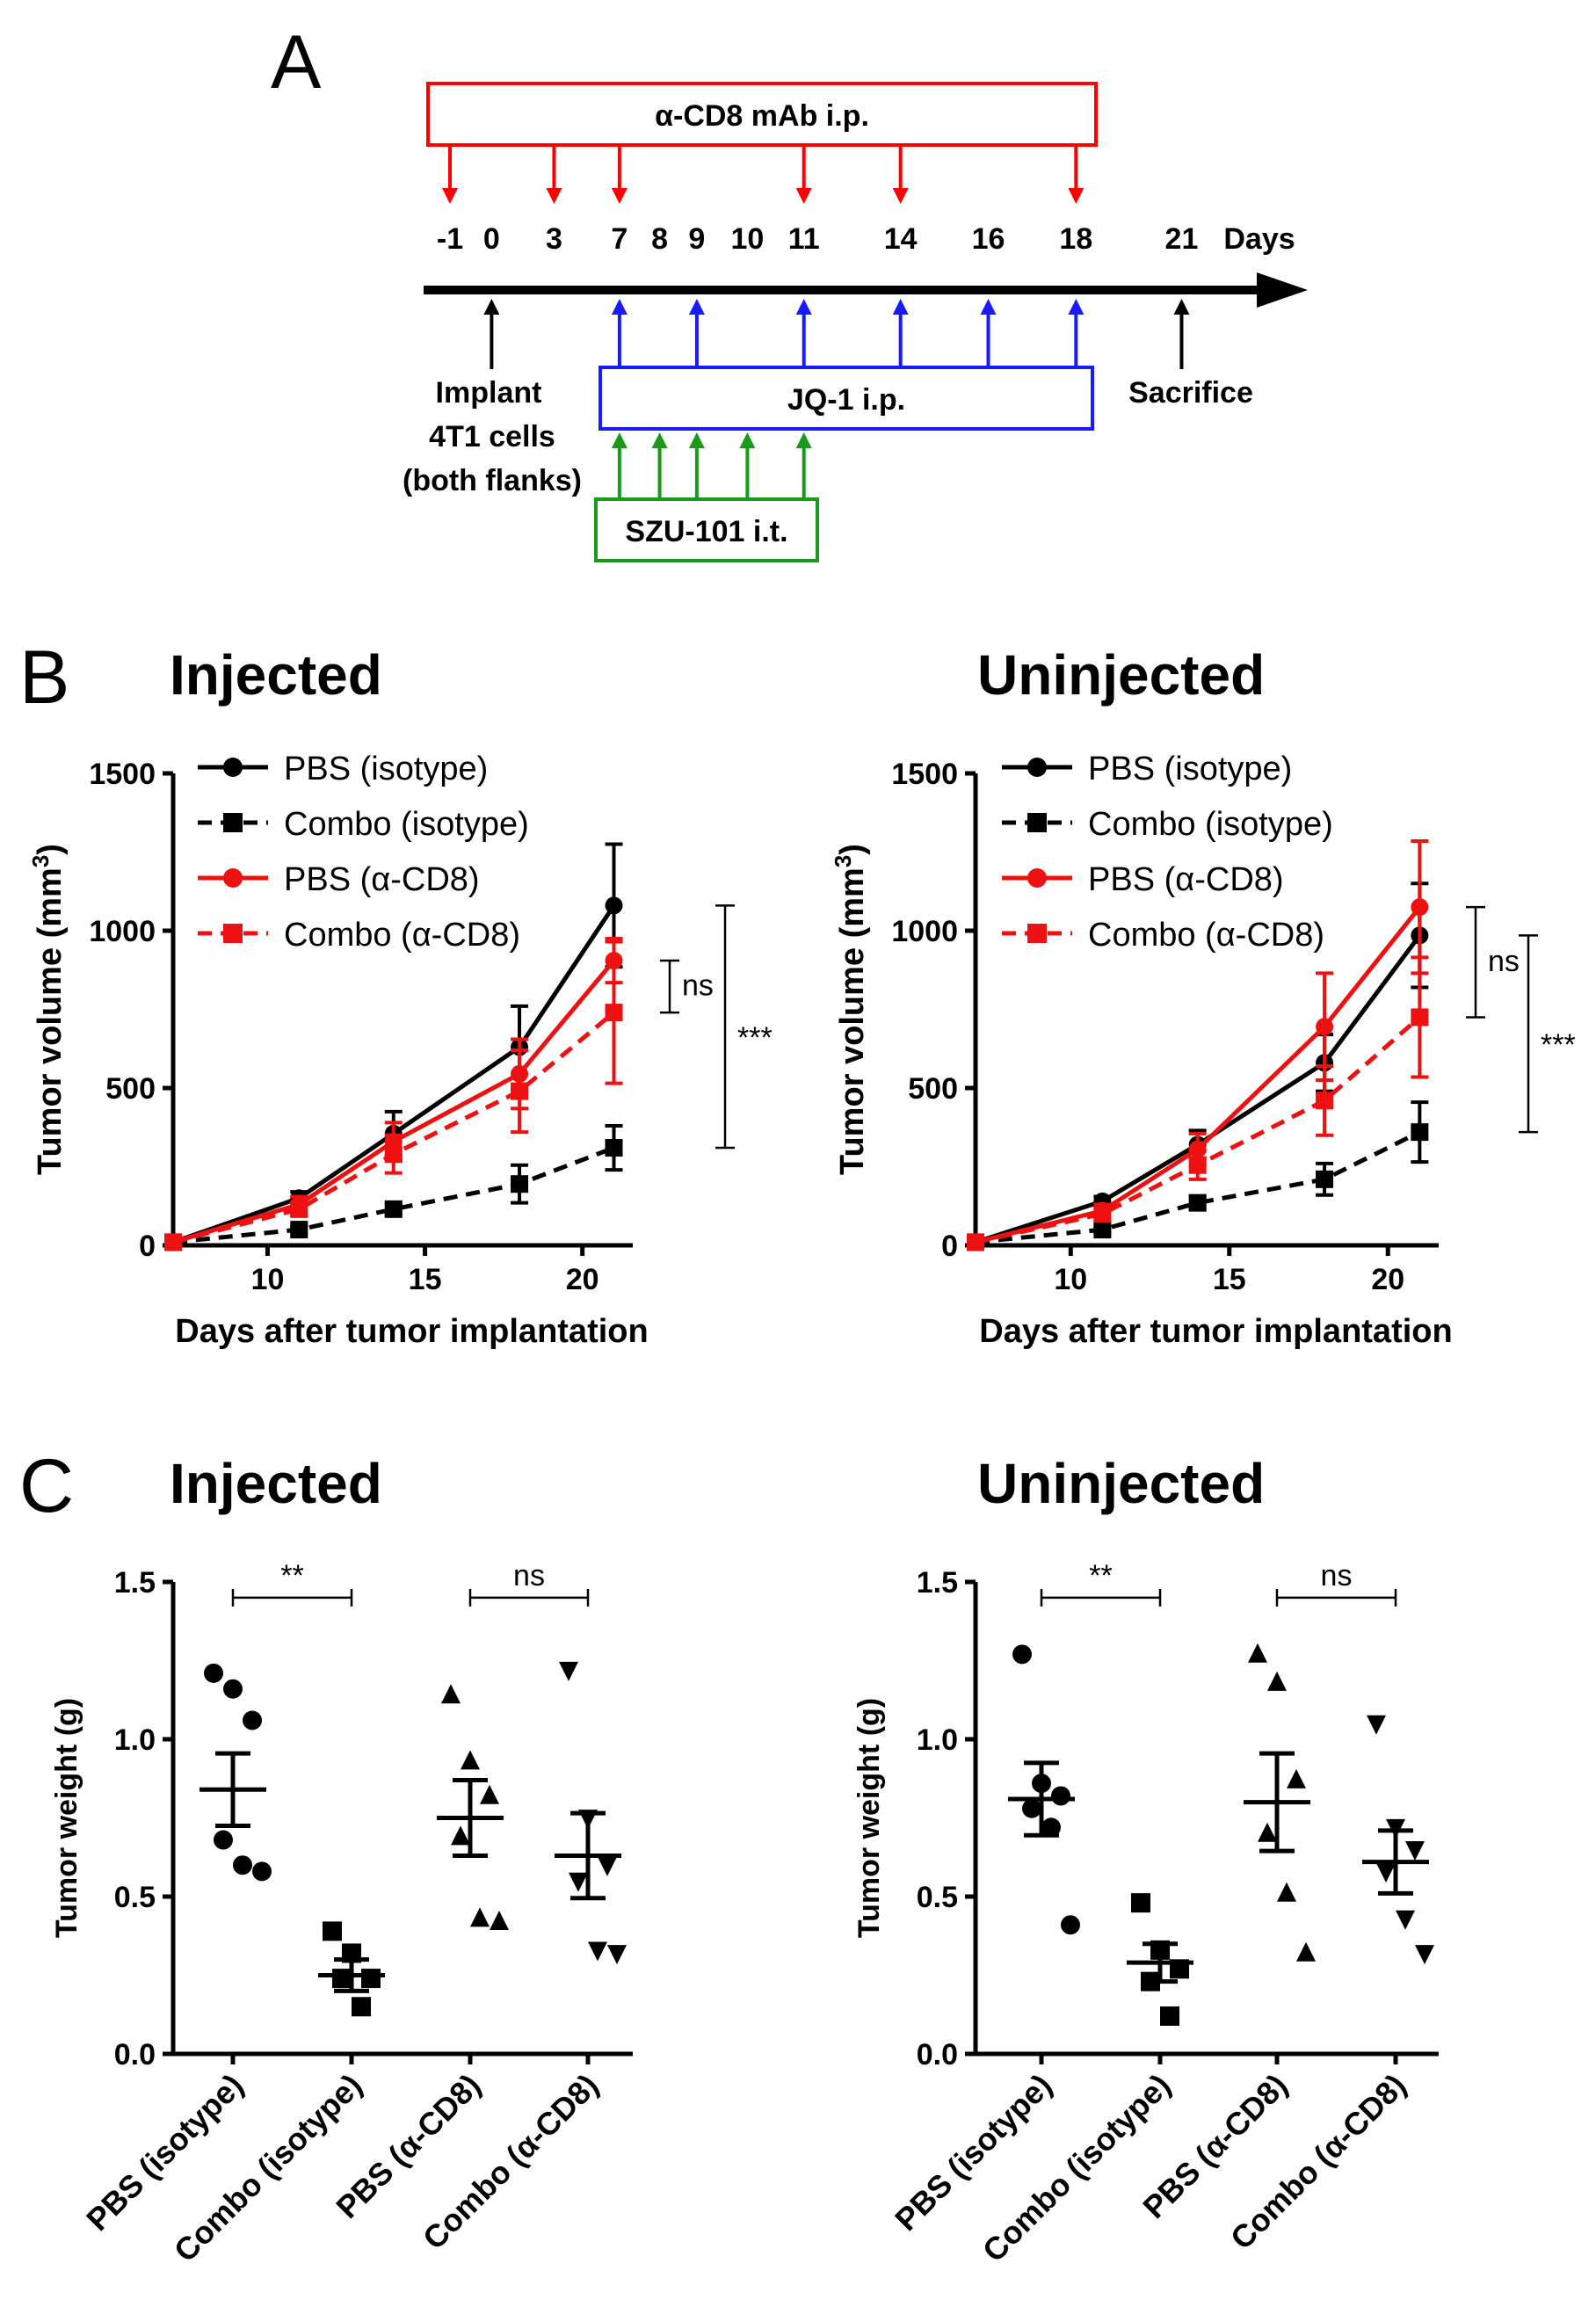 Image resolution: width=1596 pixels, height=2307 pixels. What do you see at coordinates (846, 400) in the screenshot?
I see `jq-label: JQ-1 i.p.` at bounding box center [846, 400].